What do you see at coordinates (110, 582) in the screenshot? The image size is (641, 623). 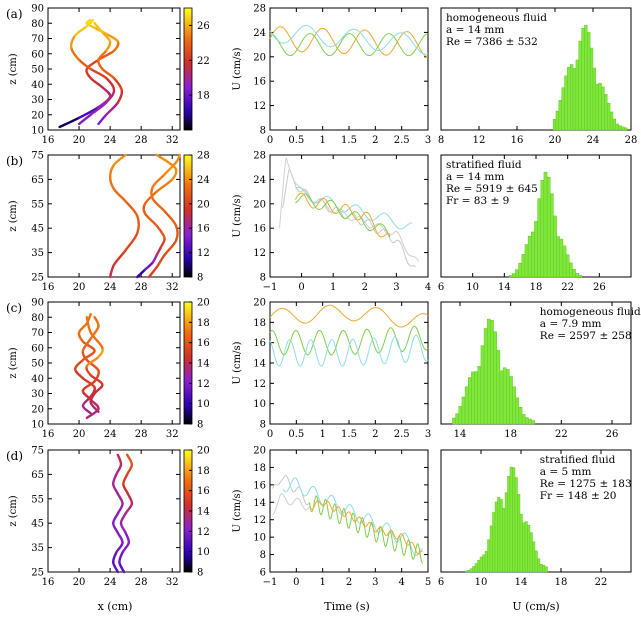 I see `row3-trajectory-xtick-label: 24` at bounding box center [110, 582].